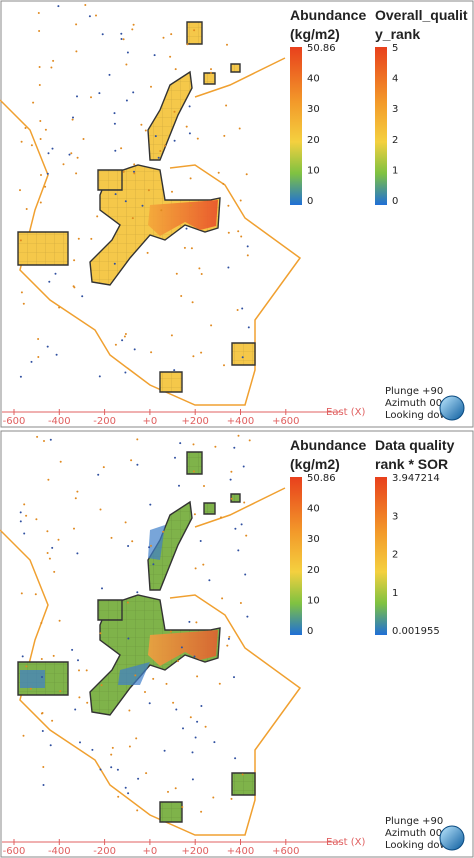  I want to click on legend-tick: 50.86, so click(321, 478).